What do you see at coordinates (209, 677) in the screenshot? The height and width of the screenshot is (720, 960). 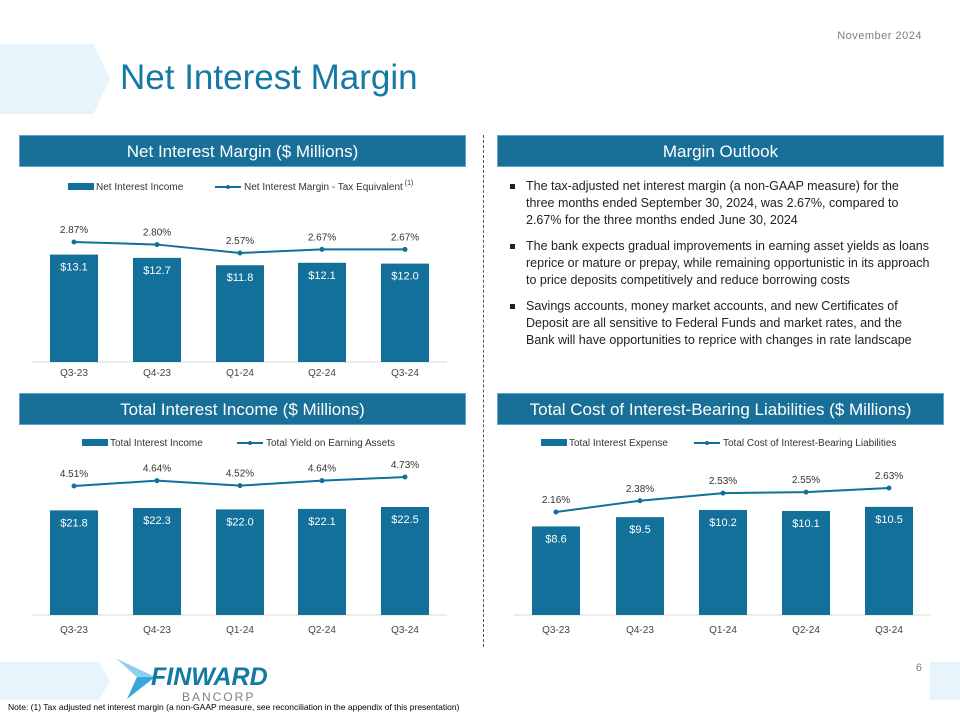 I see `logo-text: FINWARD` at bounding box center [209, 677].